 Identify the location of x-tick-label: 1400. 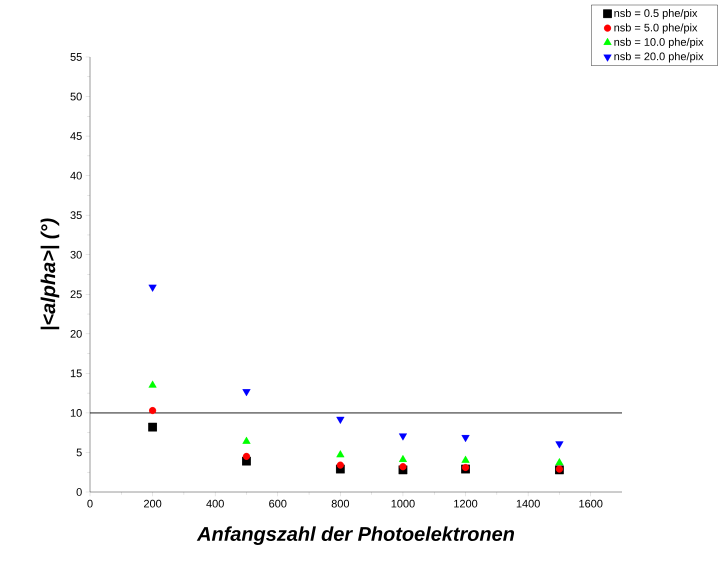
(528, 504).